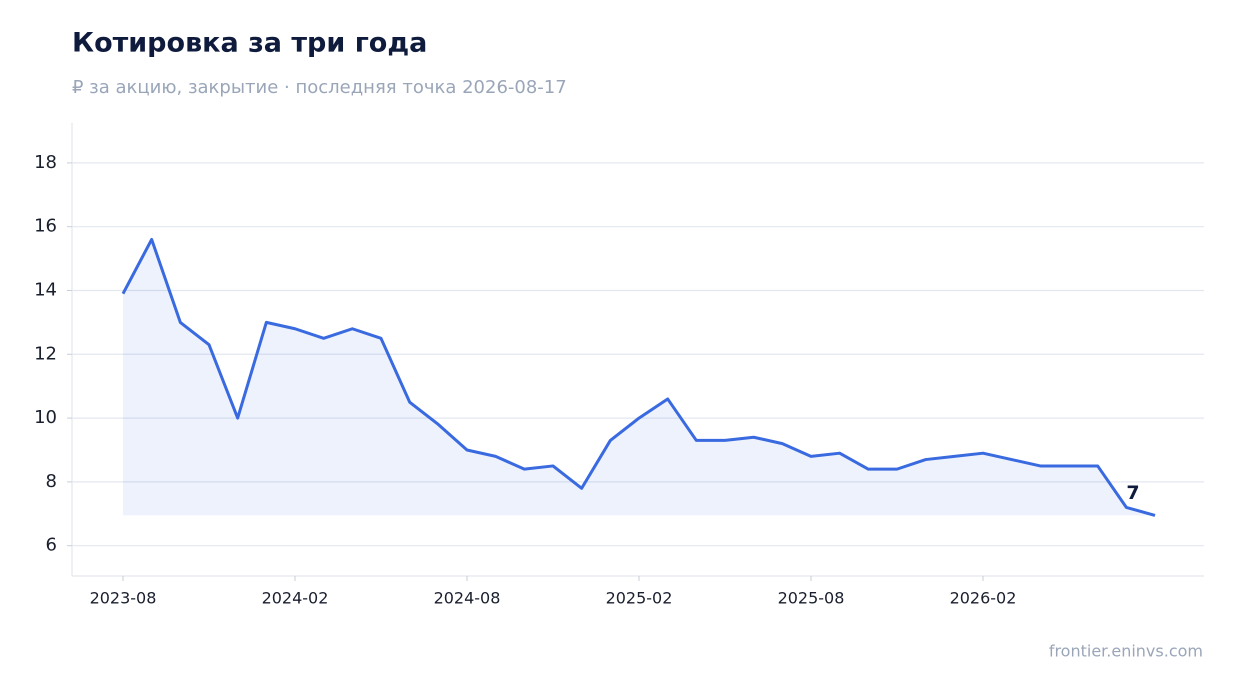 Image resolution: width=1234 pixels, height=693 pixels. Describe the element at coordinates (811, 598) in the screenshot. I see `x-tick-label: 2025-08` at that location.